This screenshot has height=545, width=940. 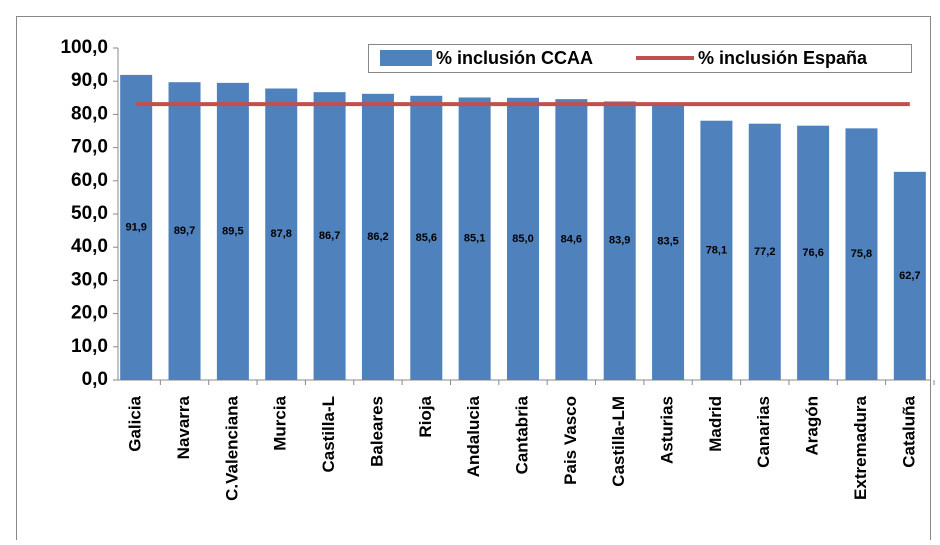 What do you see at coordinates (89, 80) in the screenshot?
I see `y-tick-label: 90,0` at bounding box center [89, 80].